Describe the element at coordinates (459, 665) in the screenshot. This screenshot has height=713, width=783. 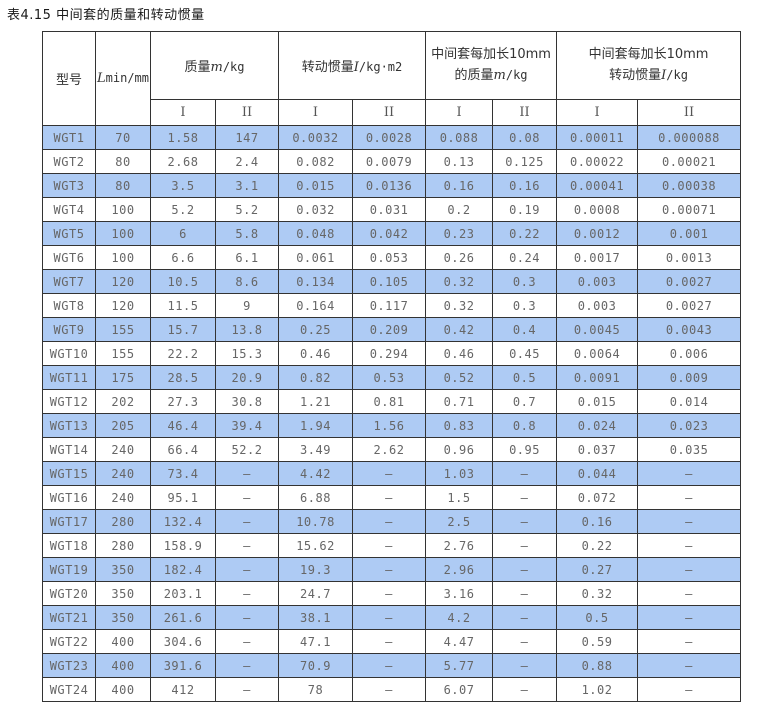
I see `value-cell: 5.77` at that location.